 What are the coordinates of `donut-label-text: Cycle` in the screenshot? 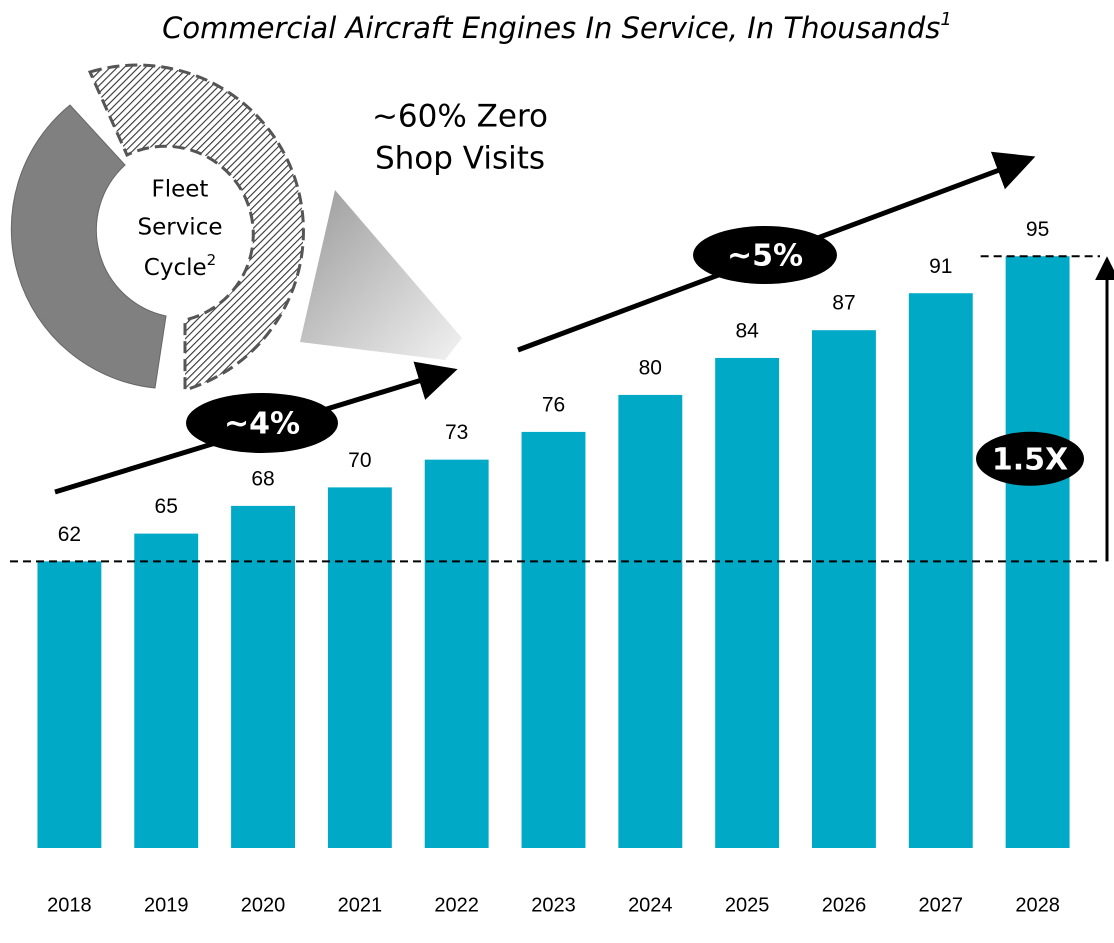 It's located at (175, 268).